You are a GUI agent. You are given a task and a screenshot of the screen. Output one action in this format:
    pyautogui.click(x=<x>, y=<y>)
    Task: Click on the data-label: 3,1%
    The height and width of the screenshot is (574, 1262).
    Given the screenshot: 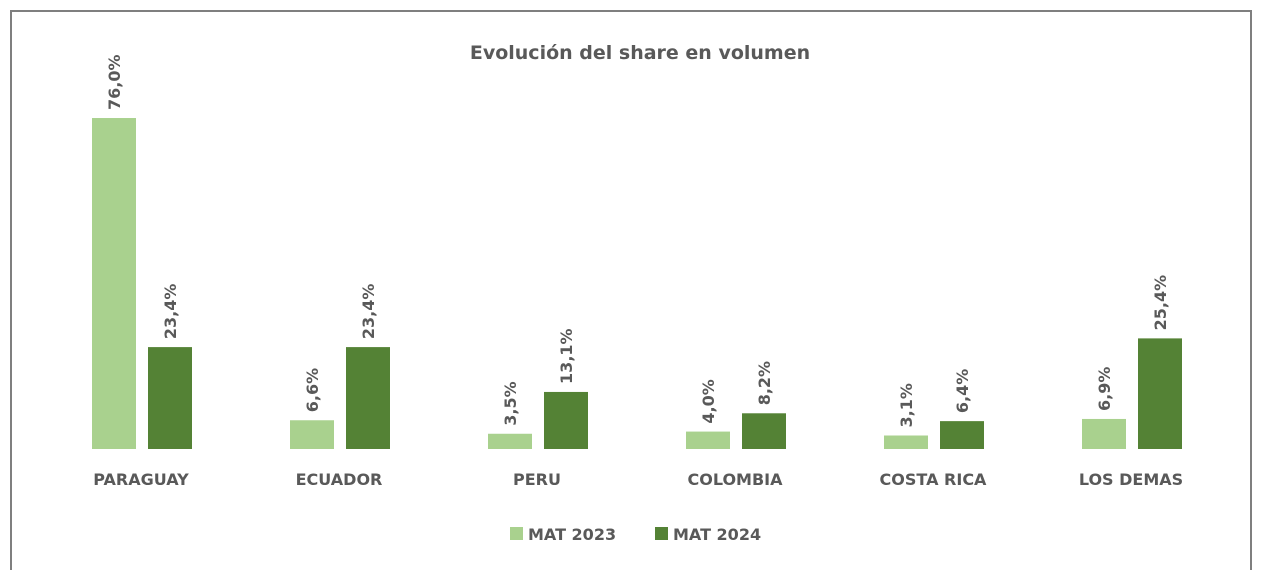 What is the action you would take?
    pyautogui.click(x=906, y=405)
    